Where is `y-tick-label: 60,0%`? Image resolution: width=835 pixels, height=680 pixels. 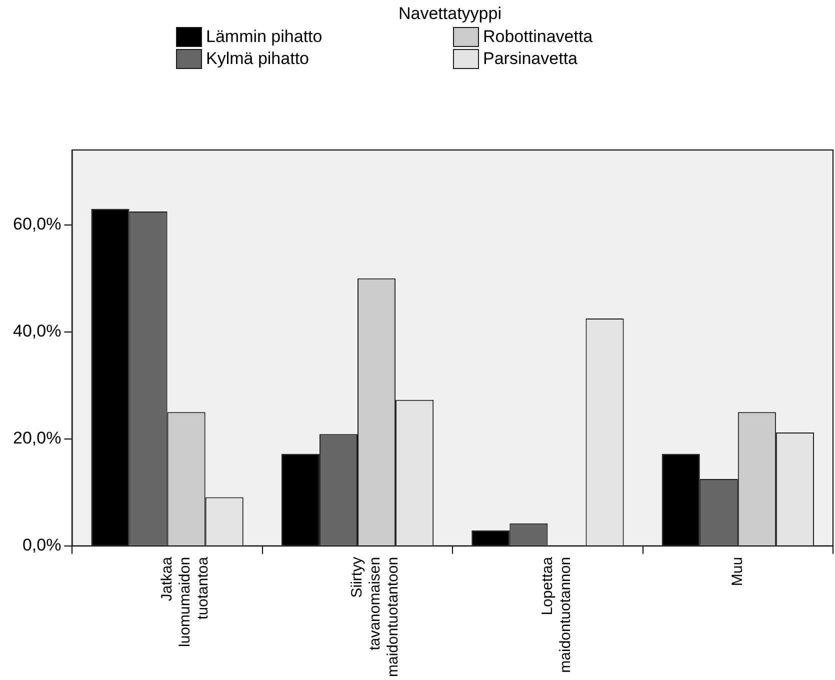
y-tick-label: 60,0% is located at coordinates (37, 224).